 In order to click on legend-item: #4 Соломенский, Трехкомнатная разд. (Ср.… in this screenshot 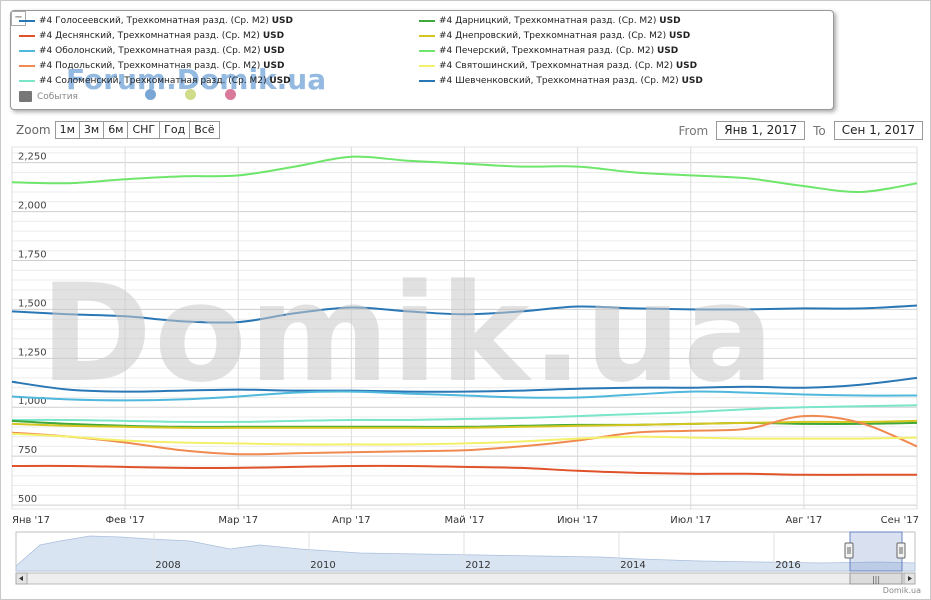, I will do `click(155, 83)`.